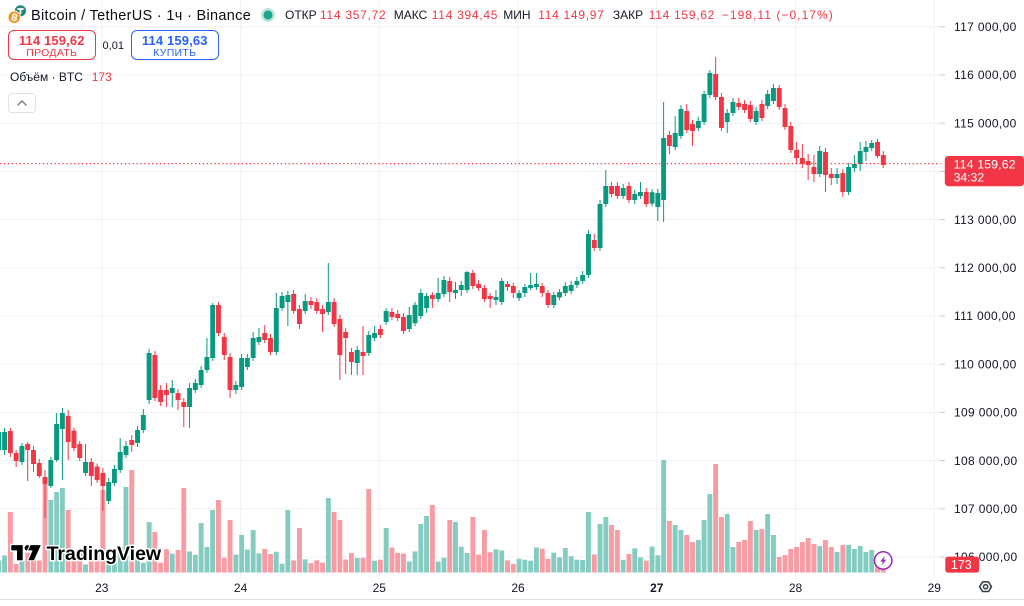  I want to click on svg-text: 34:32, so click(969, 178).